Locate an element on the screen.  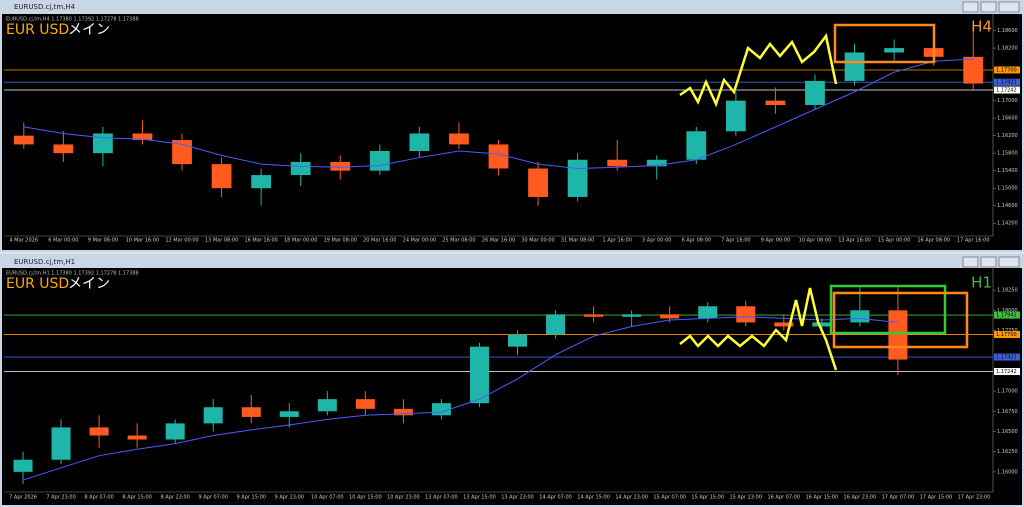
x-tick-label: 13 Mar 08:00 is located at coordinates (221, 241).